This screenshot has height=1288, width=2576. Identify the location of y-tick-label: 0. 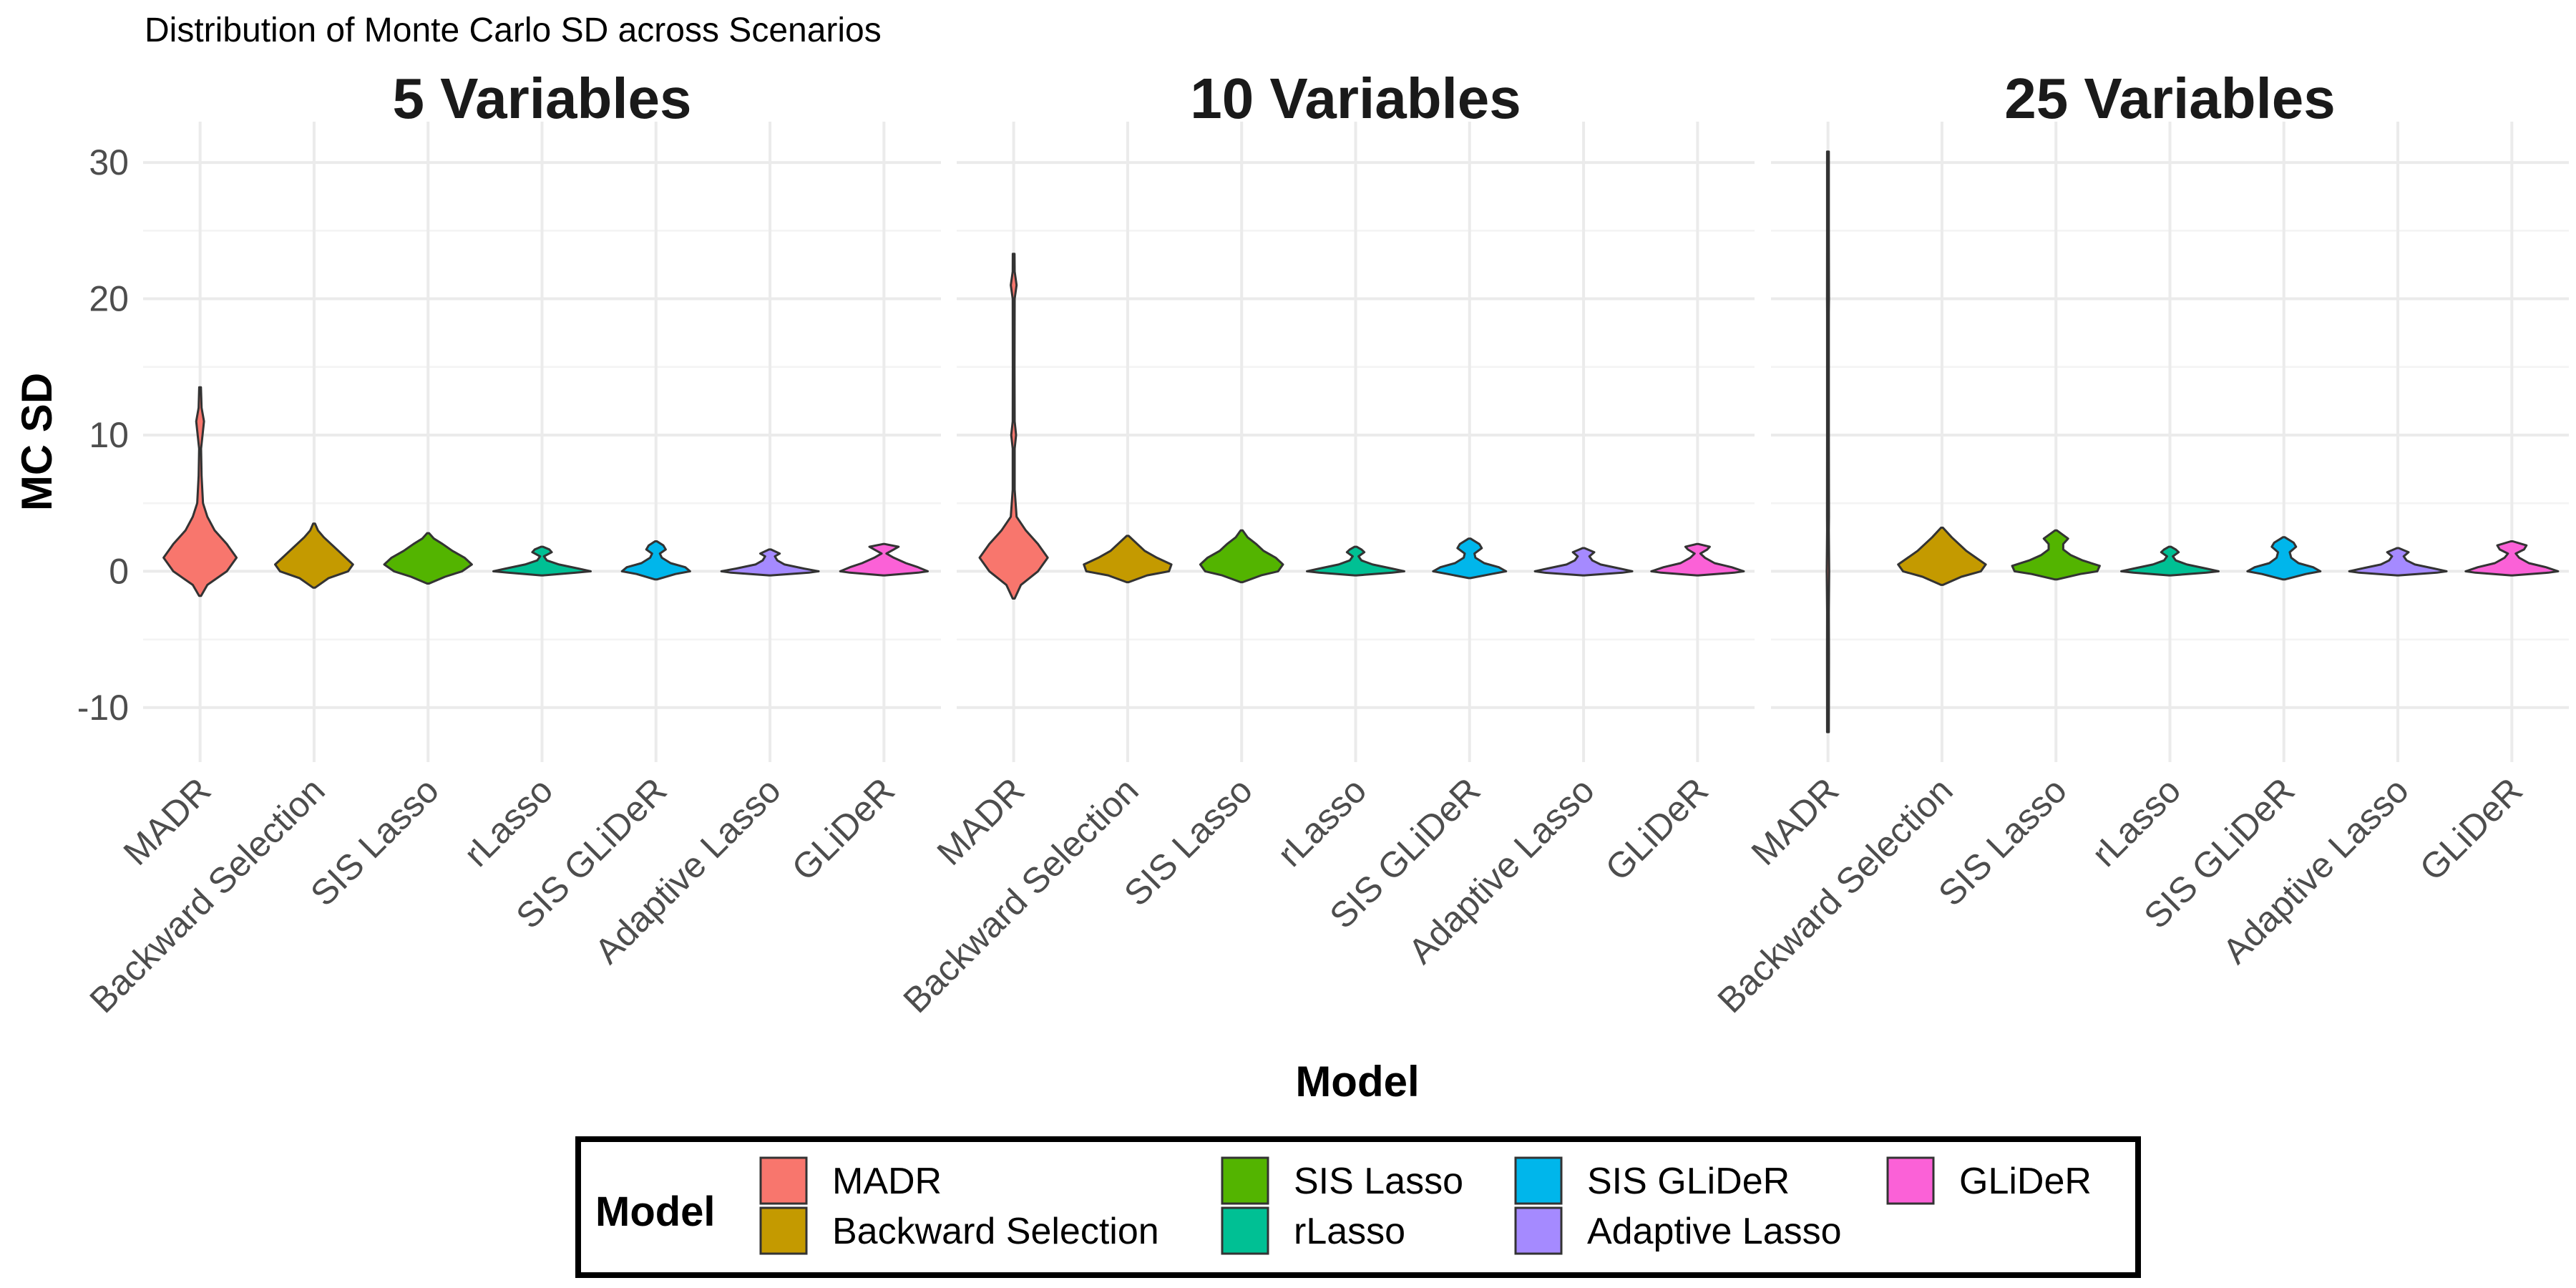
(119, 571).